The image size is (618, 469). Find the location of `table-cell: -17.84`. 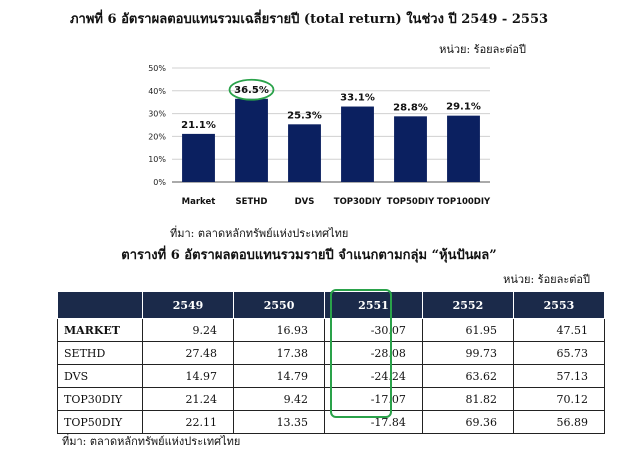

table-cell: -17.84 is located at coordinates (373, 422).